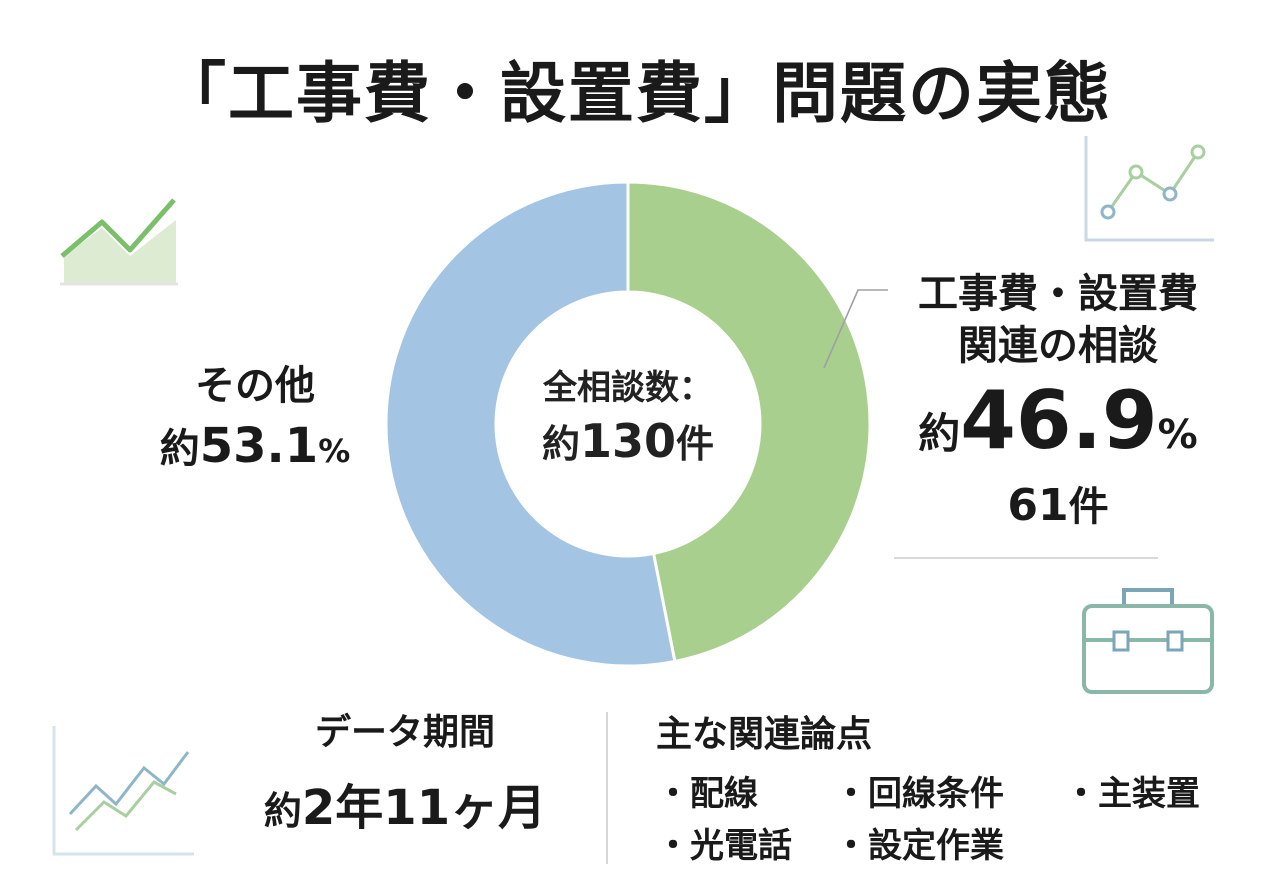  What do you see at coordinates (855, 329) in the screenshot?
I see `leader-line` at bounding box center [855, 329].